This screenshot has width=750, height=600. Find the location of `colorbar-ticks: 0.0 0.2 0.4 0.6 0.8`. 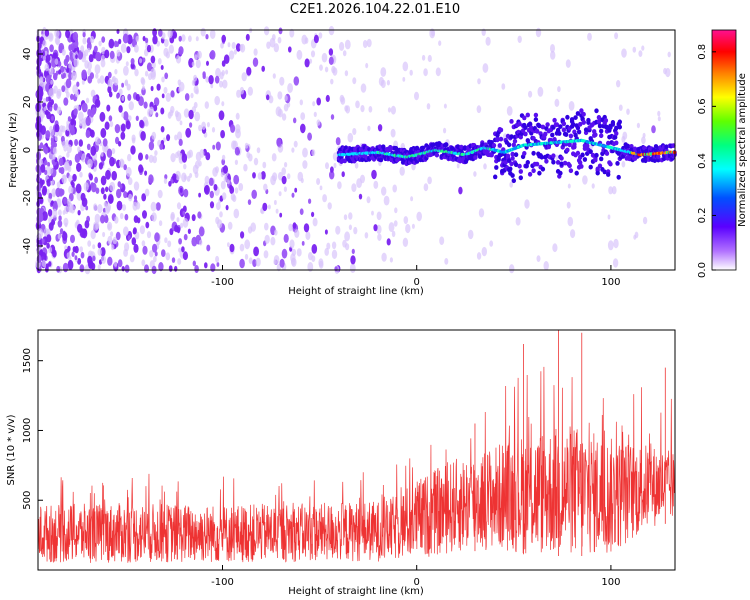

colorbar-ticks: 0.0 0.2 0.4 0.6 0.8 is located at coordinates (706, 161).